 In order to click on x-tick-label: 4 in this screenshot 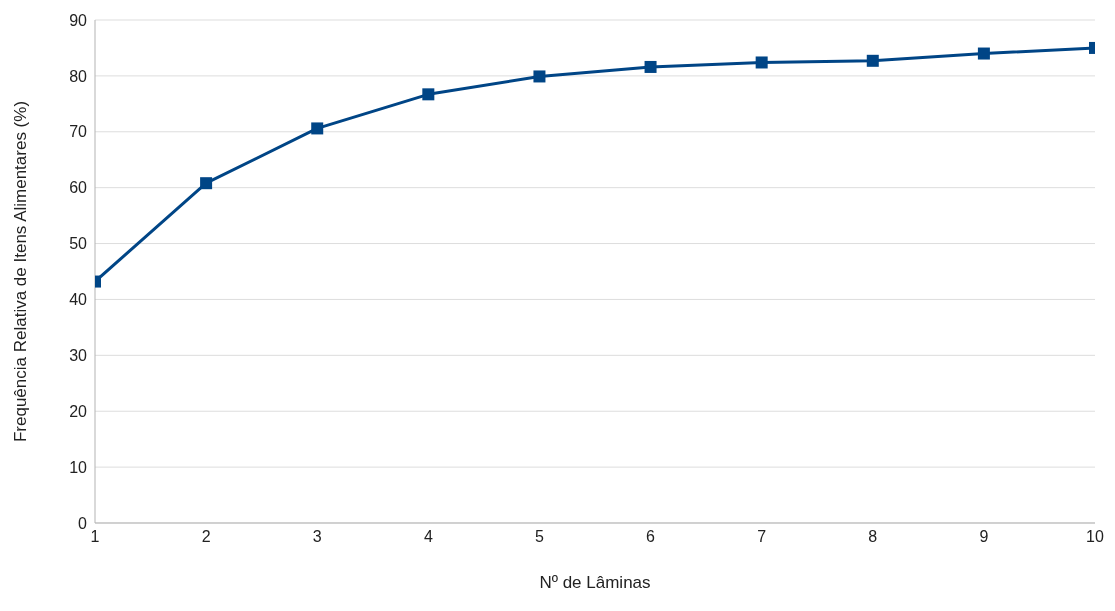, I will do `click(428, 537)`.